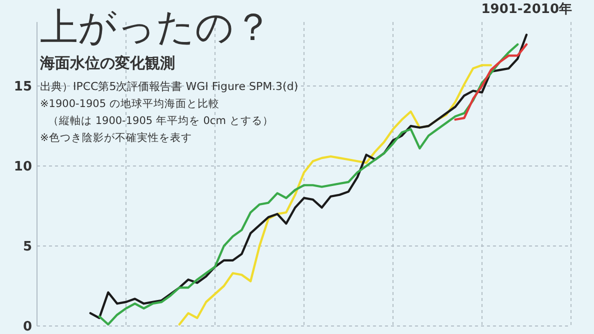 The height and width of the screenshot is (334, 594). I want to click on y-tick-label: 15, so click(23, 87).